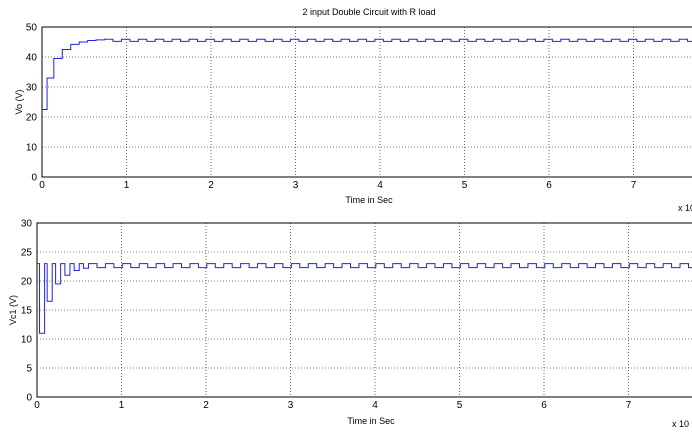 This screenshot has height=432, width=692. Describe the element at coordinates (296, 185) in the screenshot. I see `vo-x-tick-label: 3` at that location.